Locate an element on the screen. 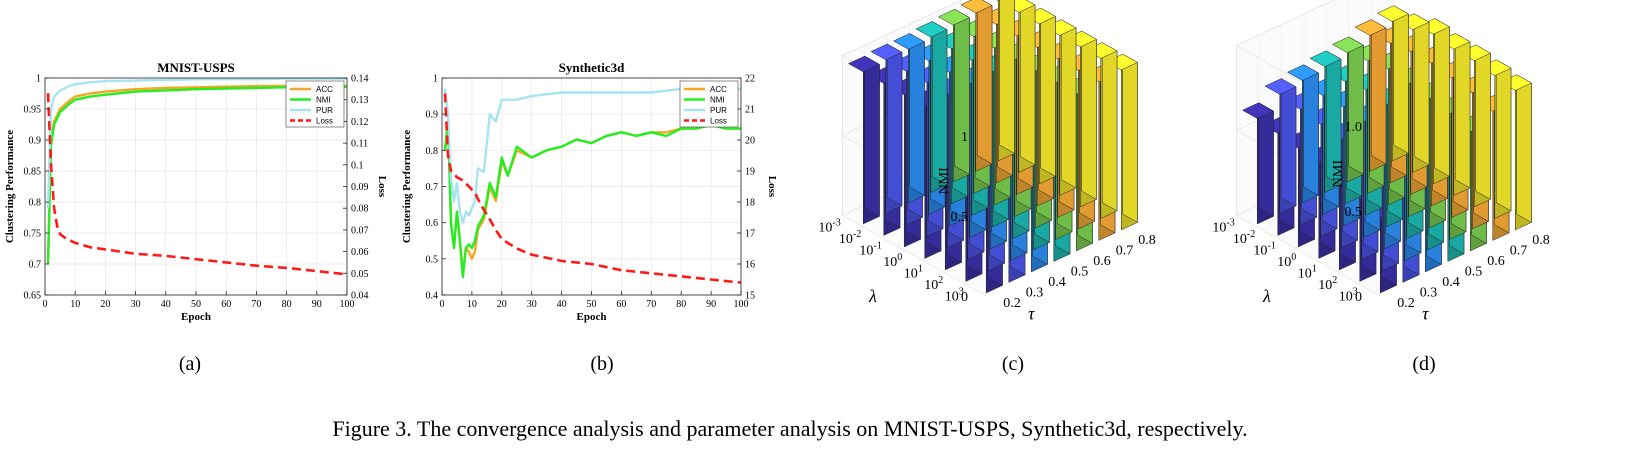 The width and height of the screenshot is (1638, 452). y2-tick-label: 0.11 is located at coordinates (359, 144).